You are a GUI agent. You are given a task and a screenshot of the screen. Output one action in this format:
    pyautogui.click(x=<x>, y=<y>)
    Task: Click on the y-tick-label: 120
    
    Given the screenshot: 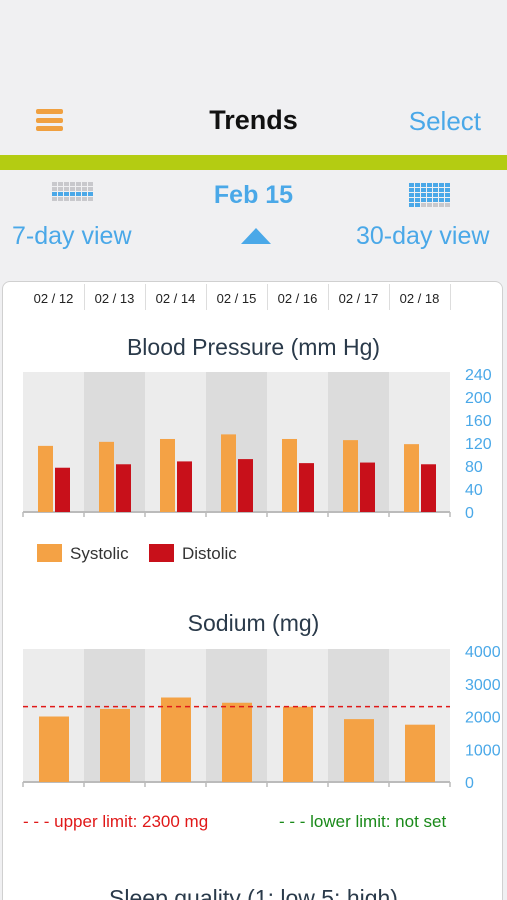 What is the action you would take?
    pyautogui.click(x=478, y=444)
    